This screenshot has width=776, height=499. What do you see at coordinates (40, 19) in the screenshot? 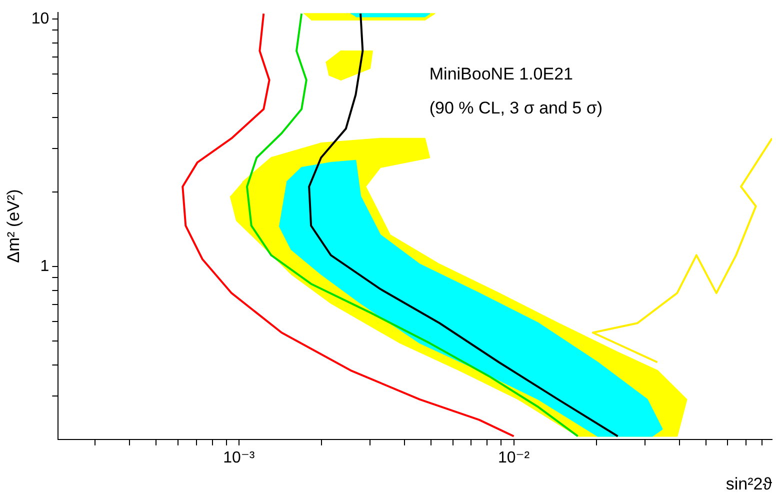
I see `y-tick-label: 10` at bounding box center [40, 19].